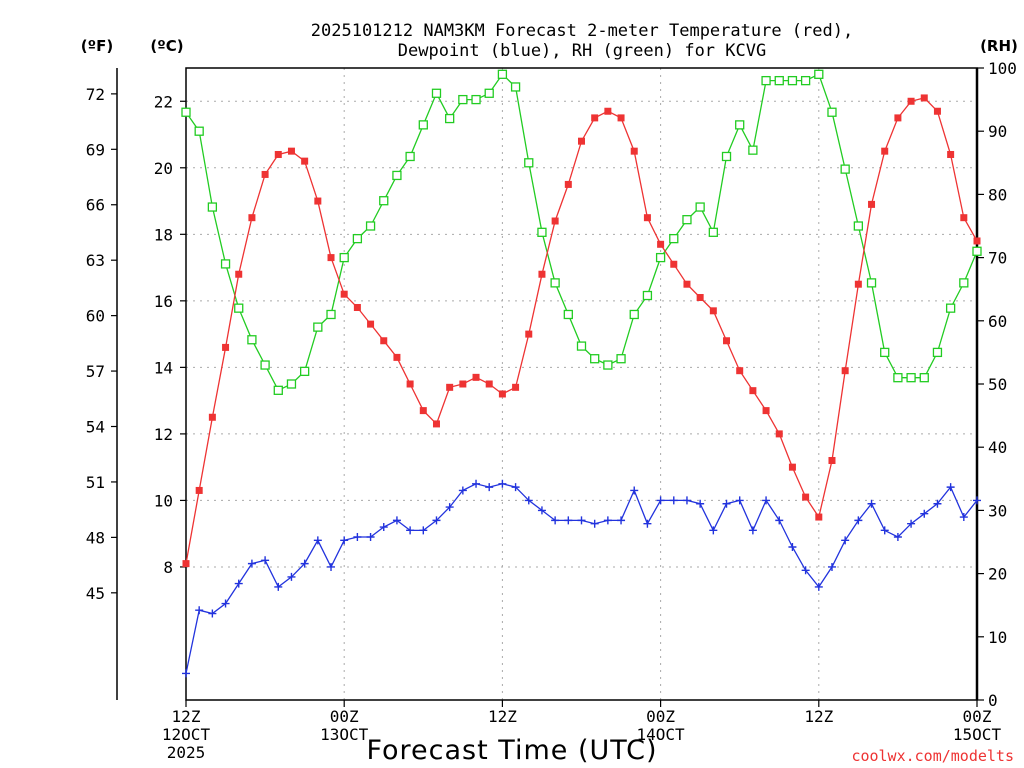  Describe the element at coordinates (997, 637) in the screenshot. I see `rh-tick-label: 10` at that location.